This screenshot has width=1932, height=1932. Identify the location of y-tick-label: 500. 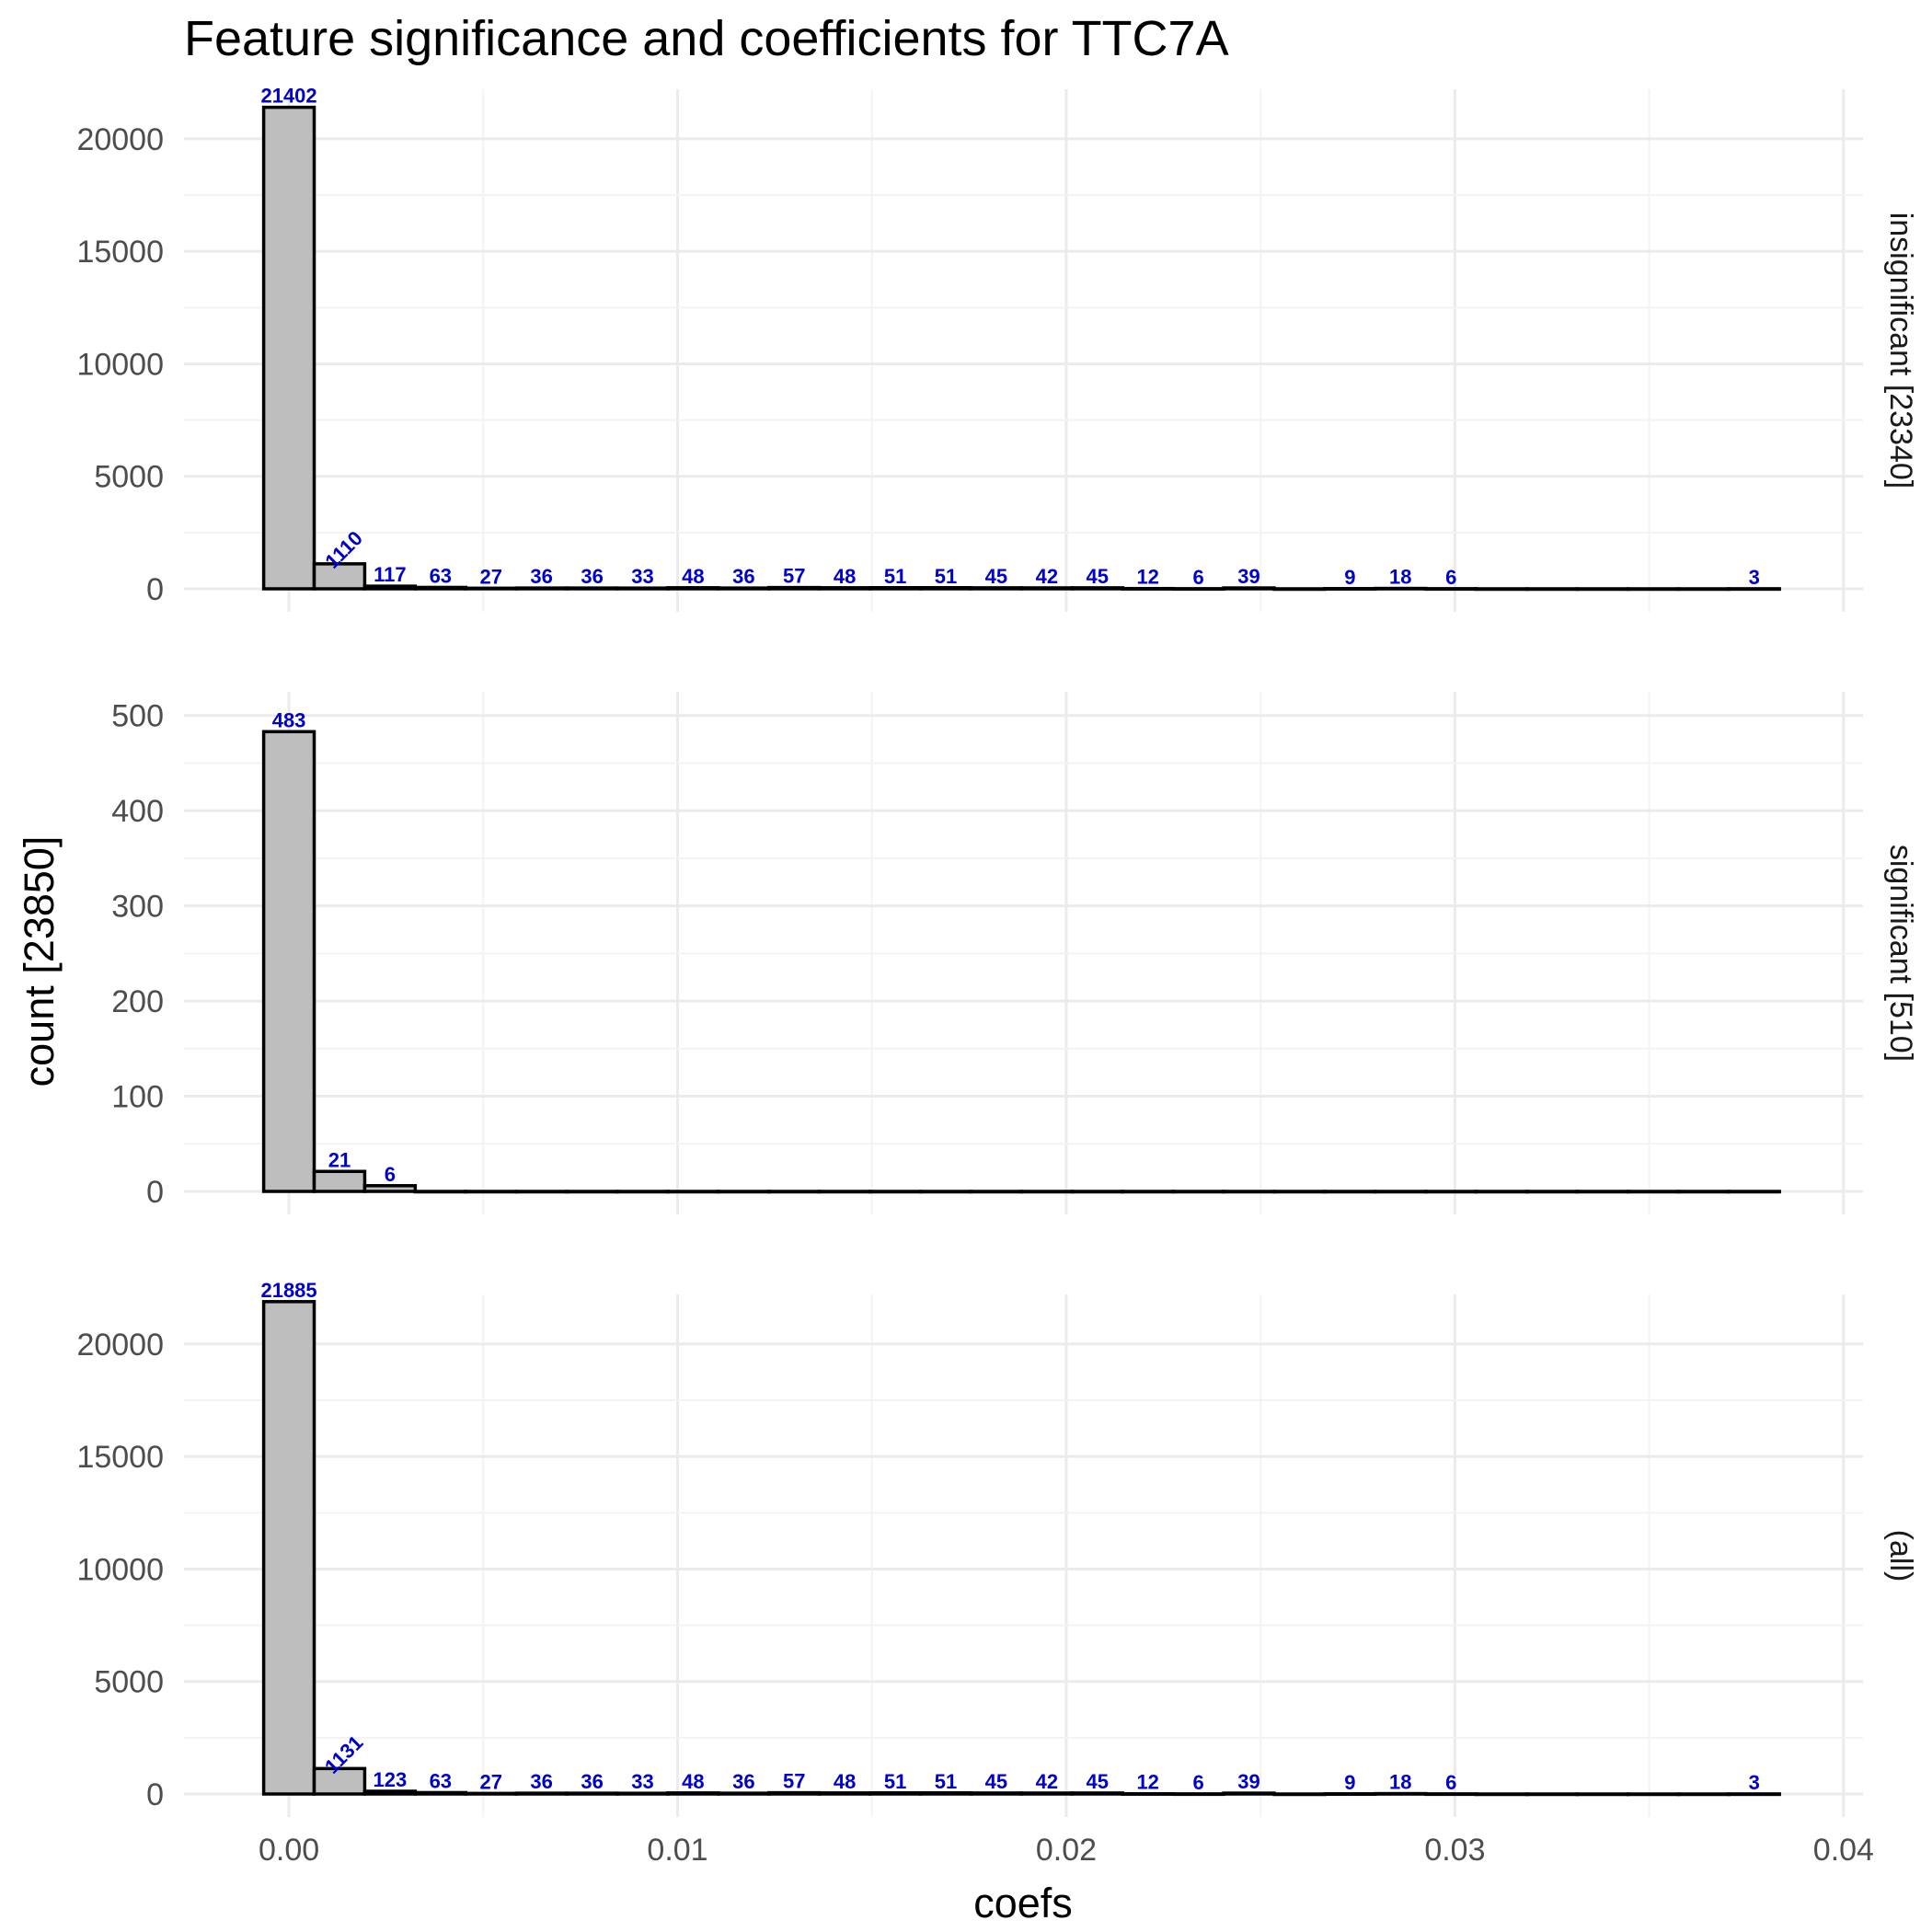
(137, 716).